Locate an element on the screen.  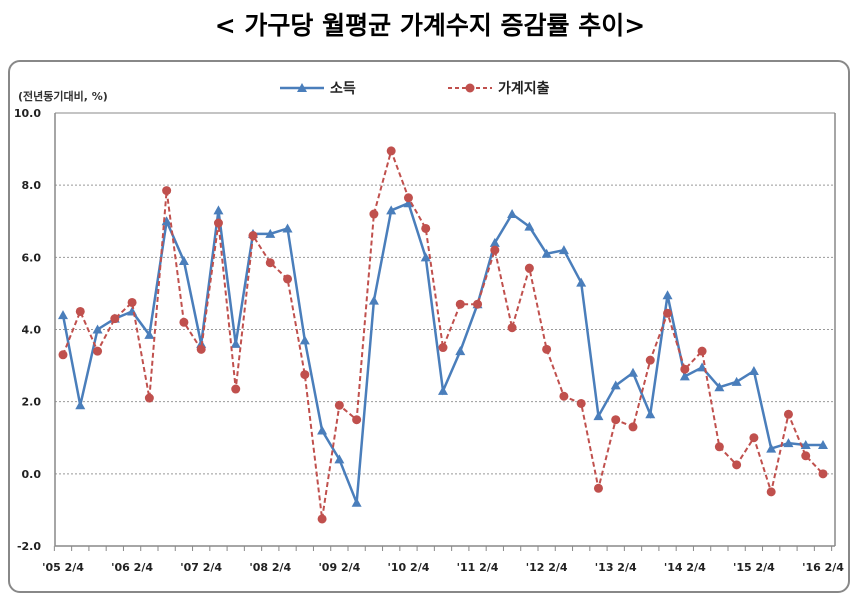
x-tick-label: '15 2/4 is located at coordinates (754, 567).